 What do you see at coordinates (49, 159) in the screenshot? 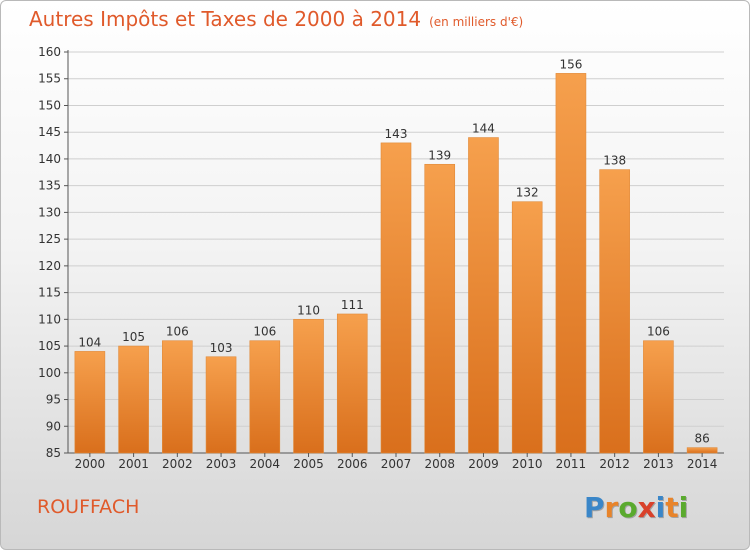
I see `y-tick-label: 140` at bounding box center [49, 159].